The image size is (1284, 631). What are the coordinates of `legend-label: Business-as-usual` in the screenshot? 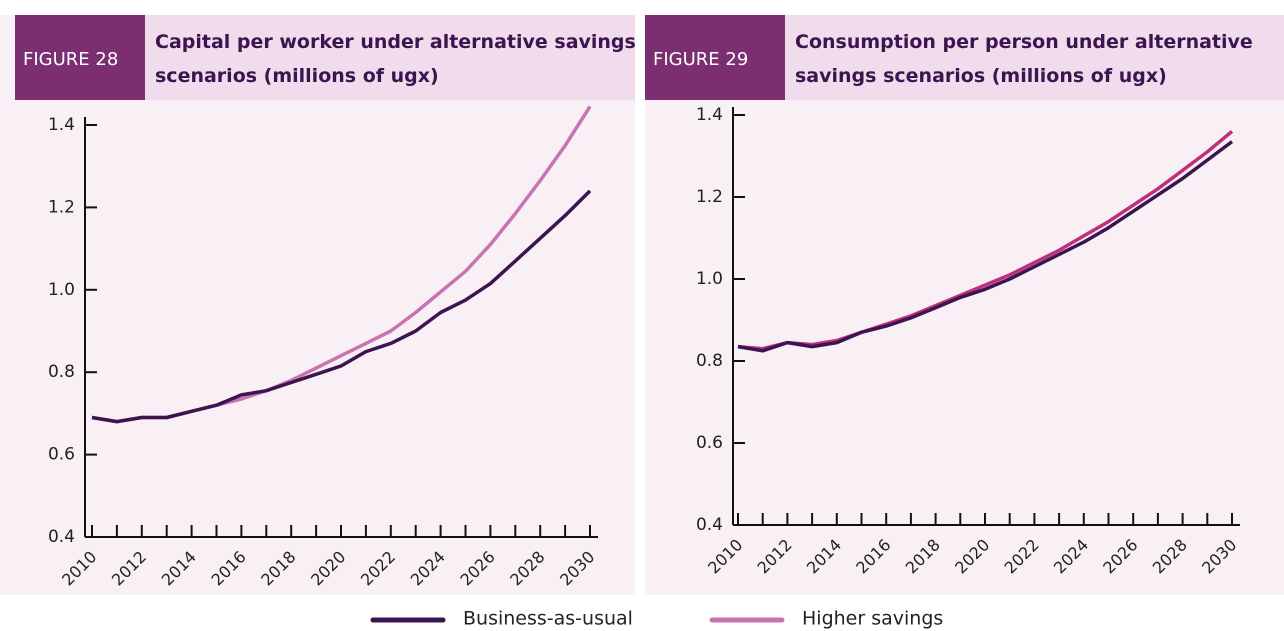 It's located at (548, 619).